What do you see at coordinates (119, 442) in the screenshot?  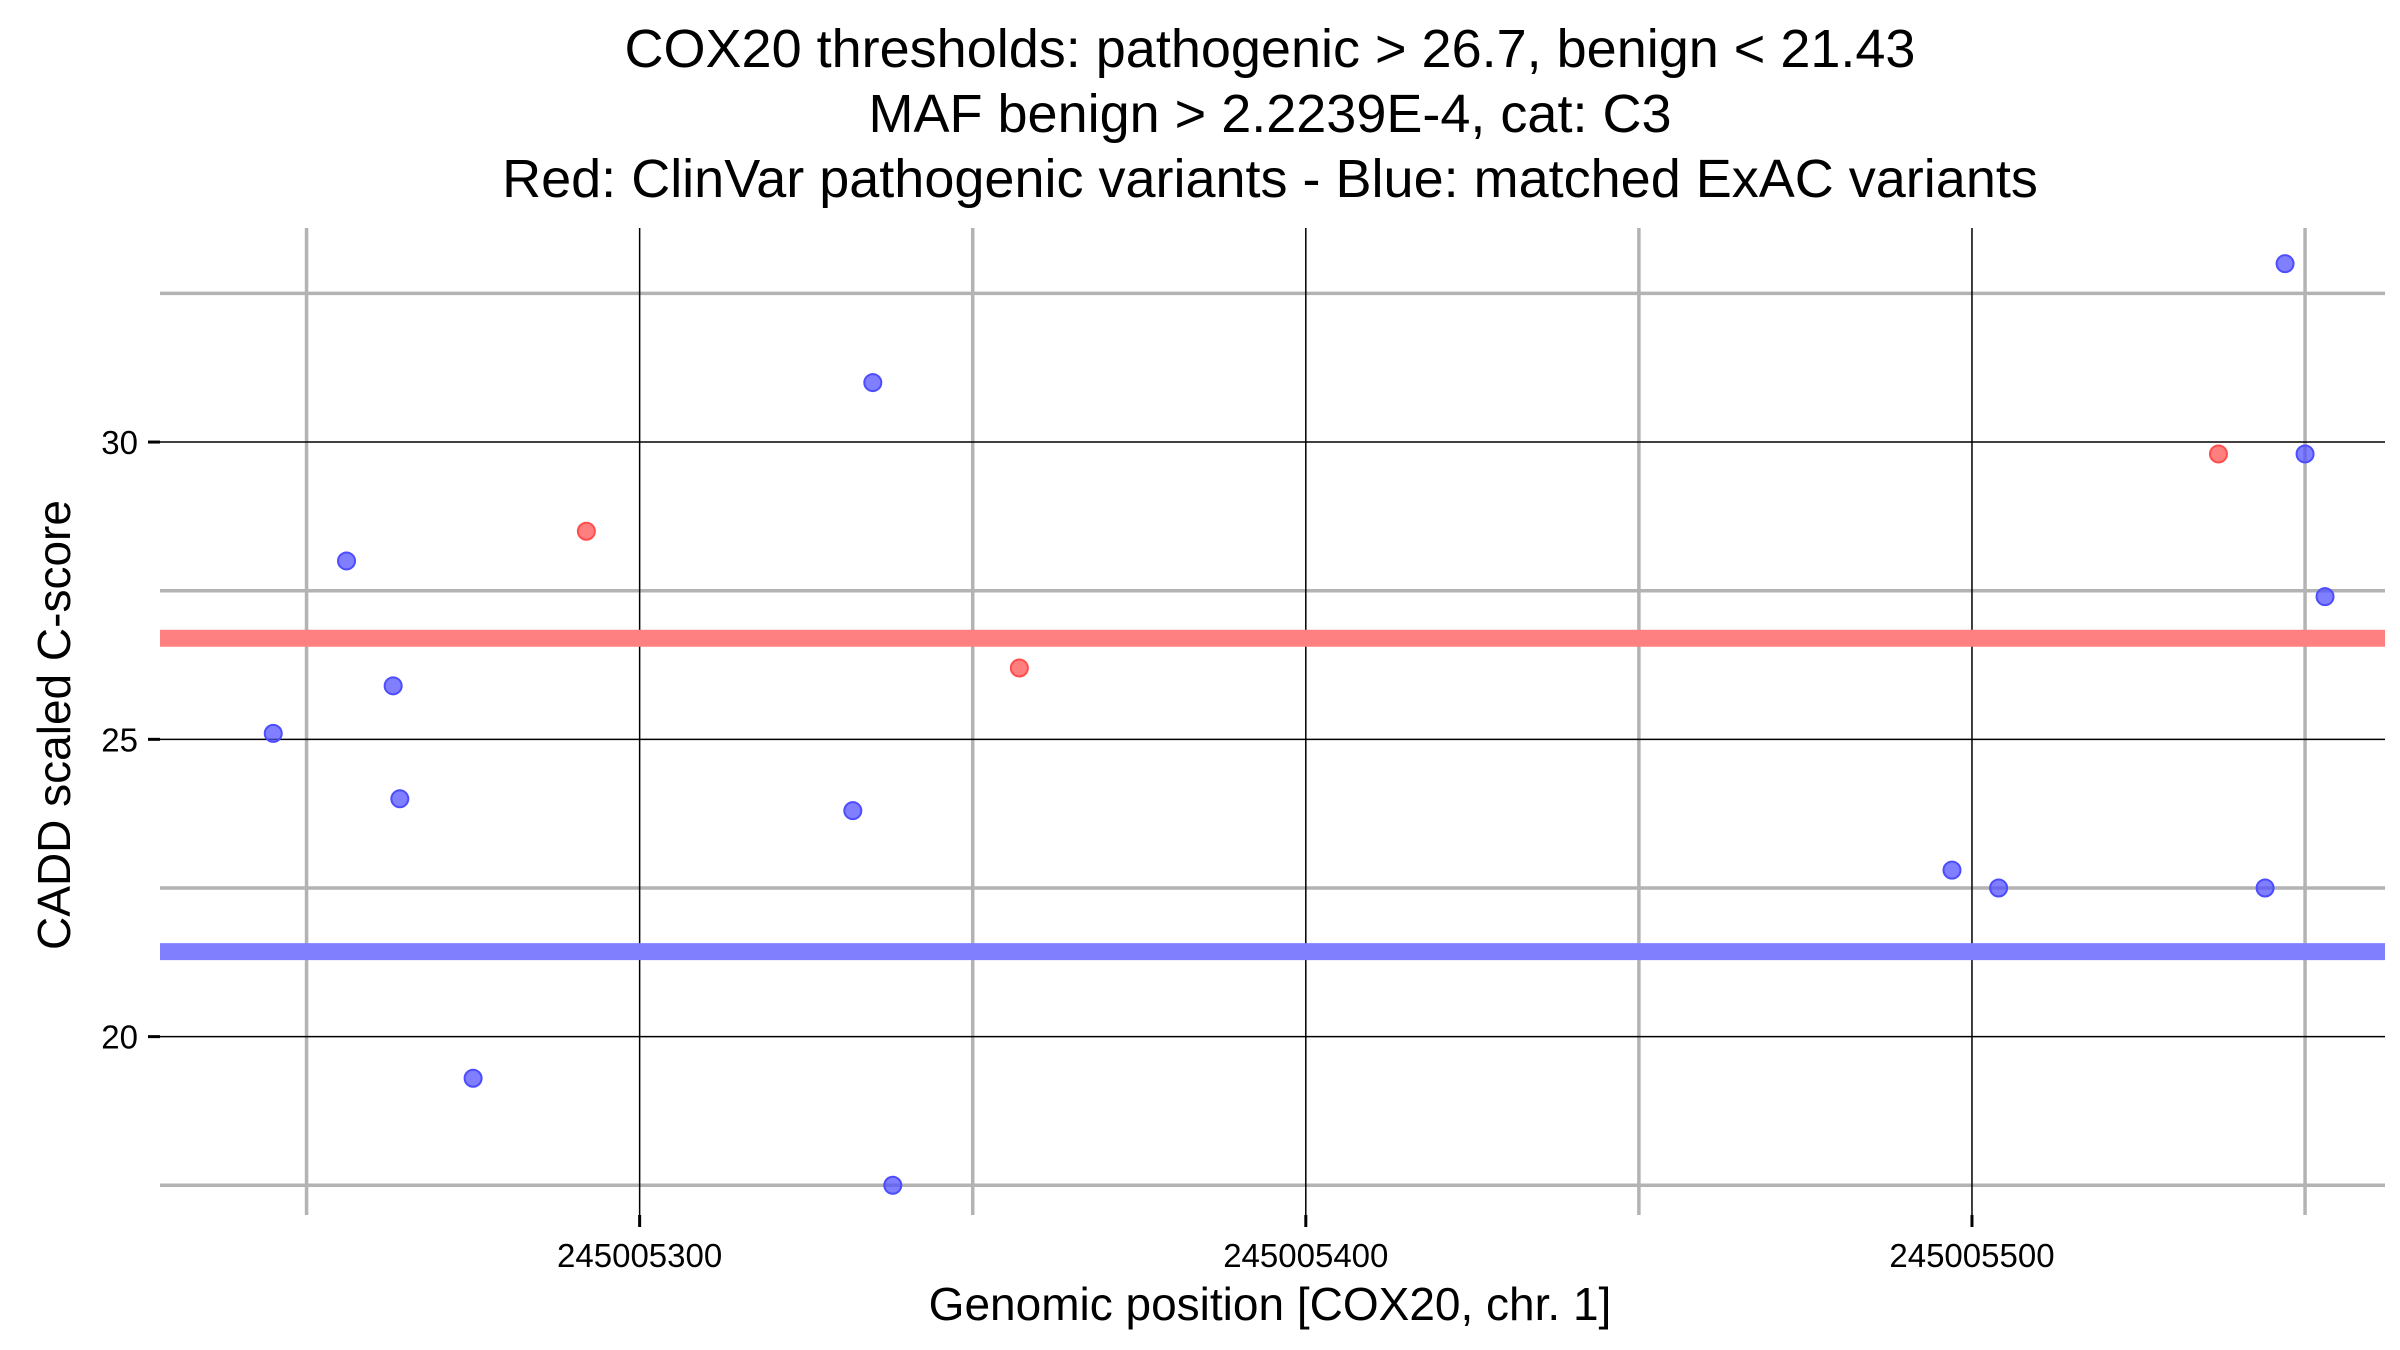 I see `y-tick-label: 30` at bounding box center [119, 442].